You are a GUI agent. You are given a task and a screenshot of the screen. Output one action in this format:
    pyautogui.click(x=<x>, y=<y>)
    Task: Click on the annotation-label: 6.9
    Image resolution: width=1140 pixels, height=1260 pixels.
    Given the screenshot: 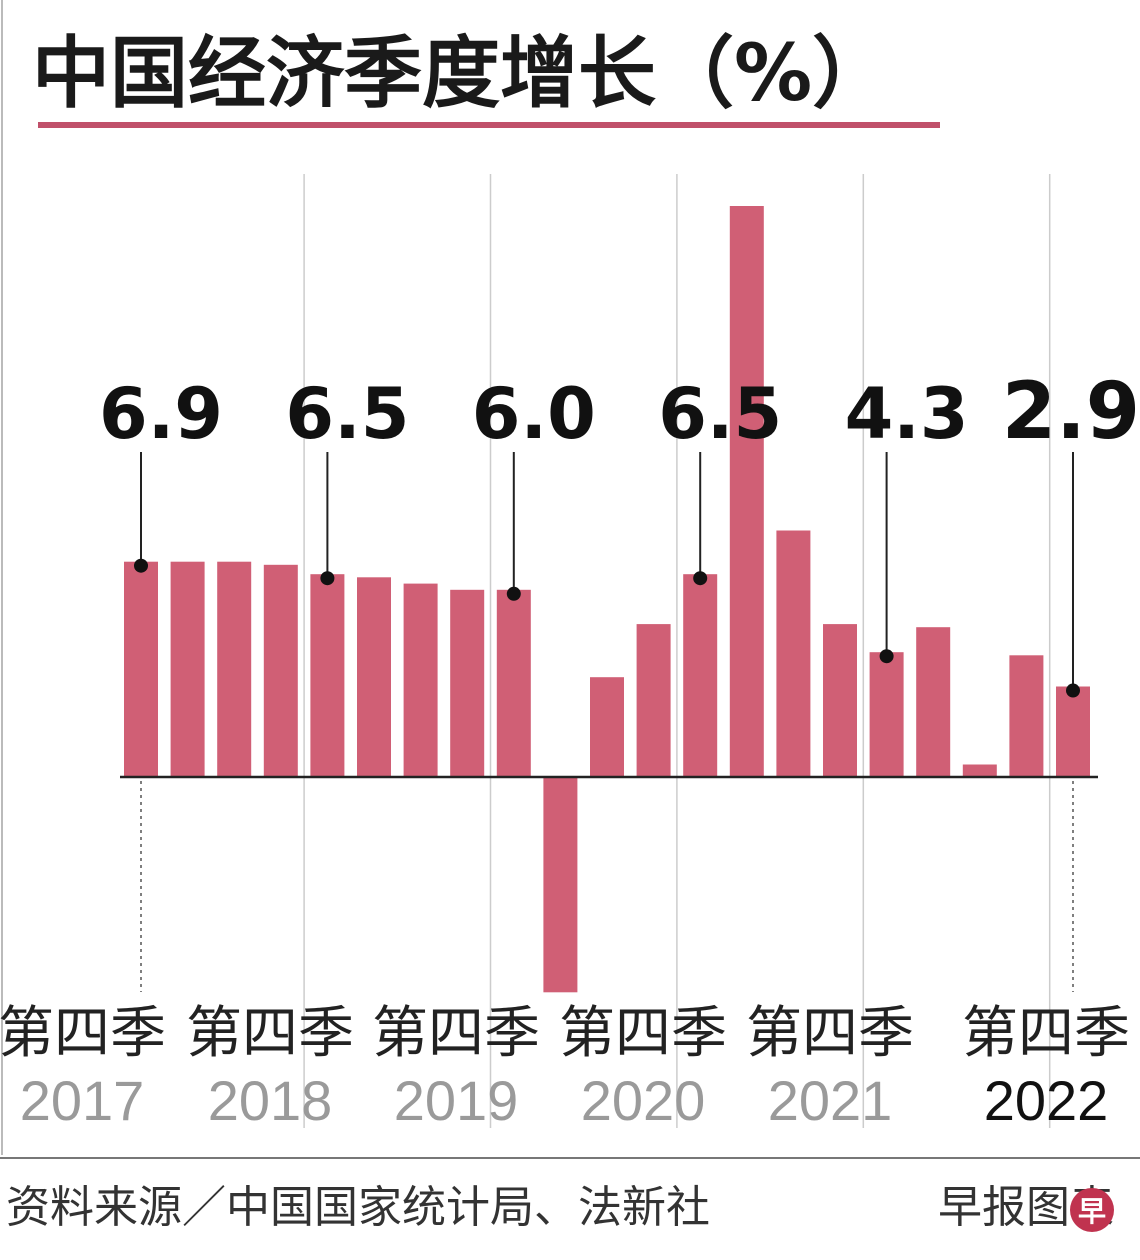 What is the action you would take?
    pyautogui.click(x=161, y=414)
    